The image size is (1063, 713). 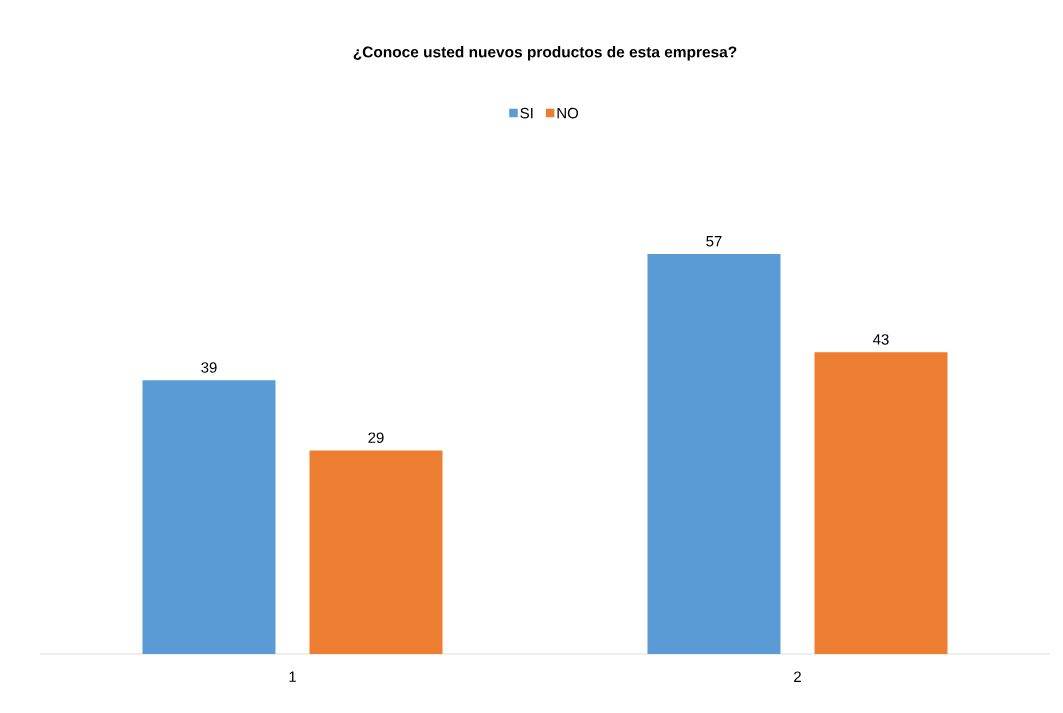 What do you see at coordinates (209, 367) in the screenshot?
I see `data-label: 39` at bounding box center [209, 367].